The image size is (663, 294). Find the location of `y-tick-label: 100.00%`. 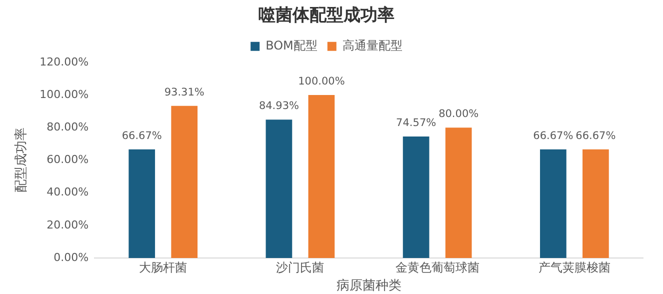

y-tick-label: 100.00% is located at coordinates (64, 94).